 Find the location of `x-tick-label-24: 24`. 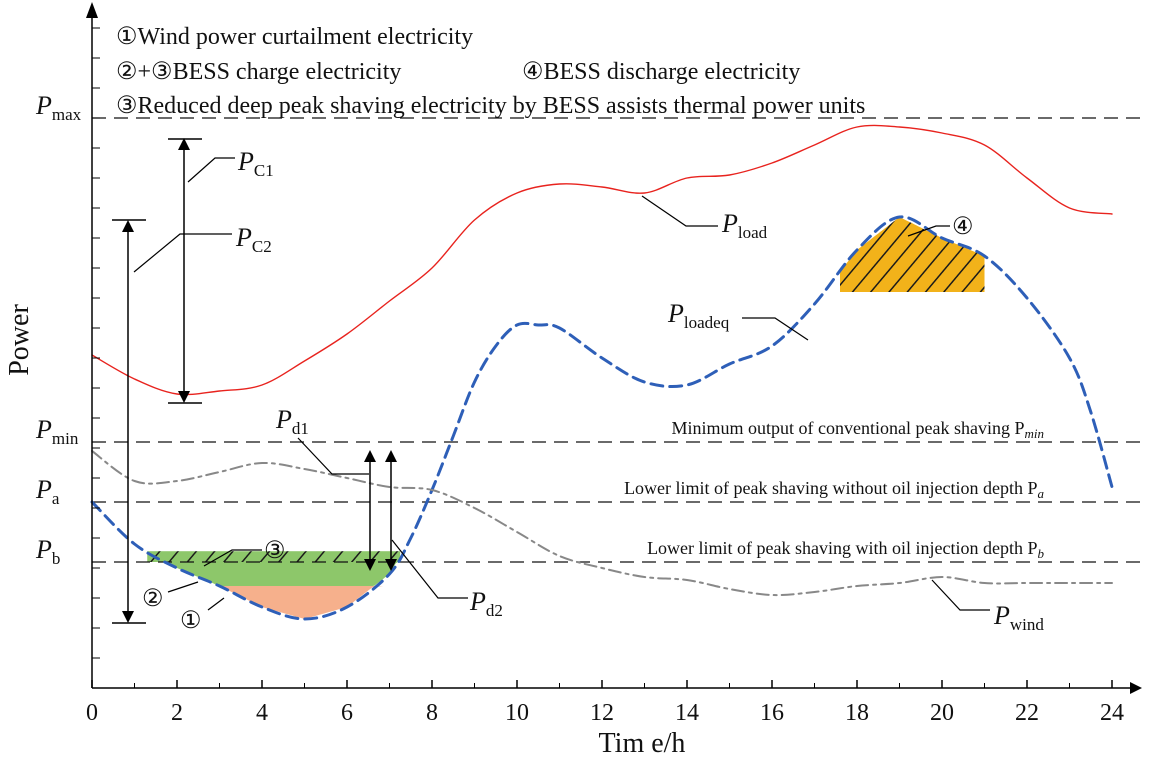

x-tick-label-24: 24 is located at coordinates (1112, 713).